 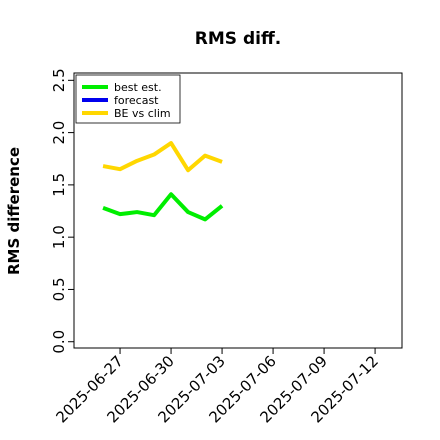 What do you see at coordinates (136, 100) in the screenshot?
I see `legend-label: forecast` at bounding box center [136, 100].